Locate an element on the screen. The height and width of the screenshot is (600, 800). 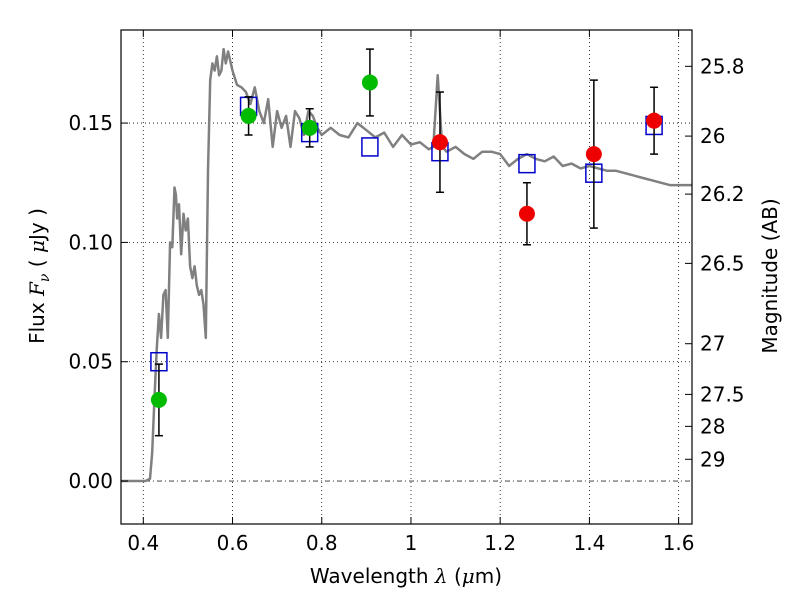
y2-tick-label: 26 is located at coordinates (712, 136).